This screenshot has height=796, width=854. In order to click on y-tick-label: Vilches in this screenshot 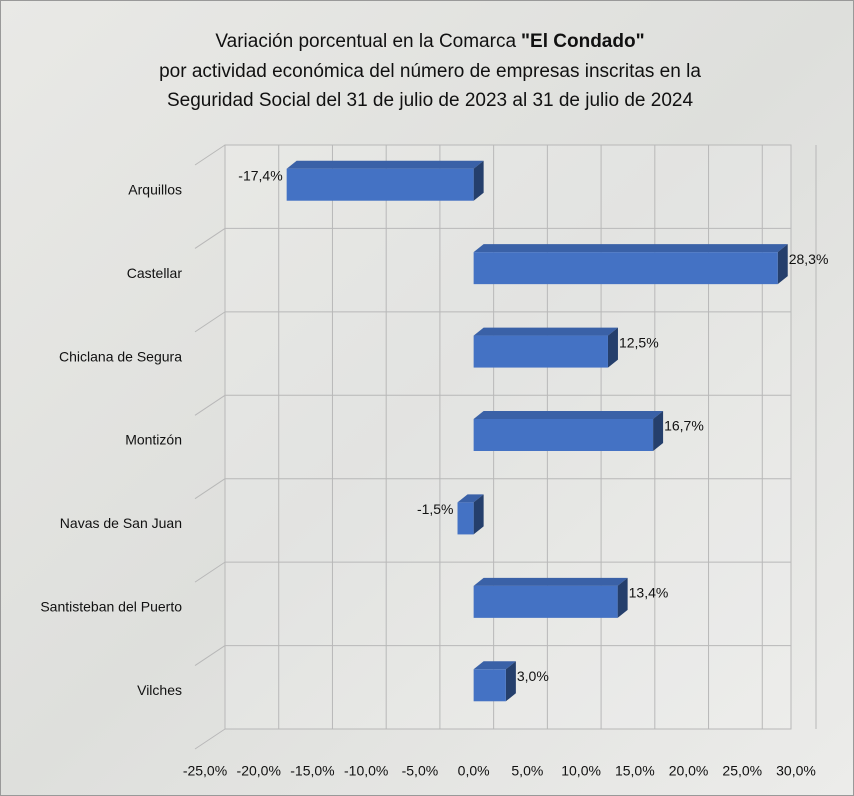, I will do `click(159, 690)`.